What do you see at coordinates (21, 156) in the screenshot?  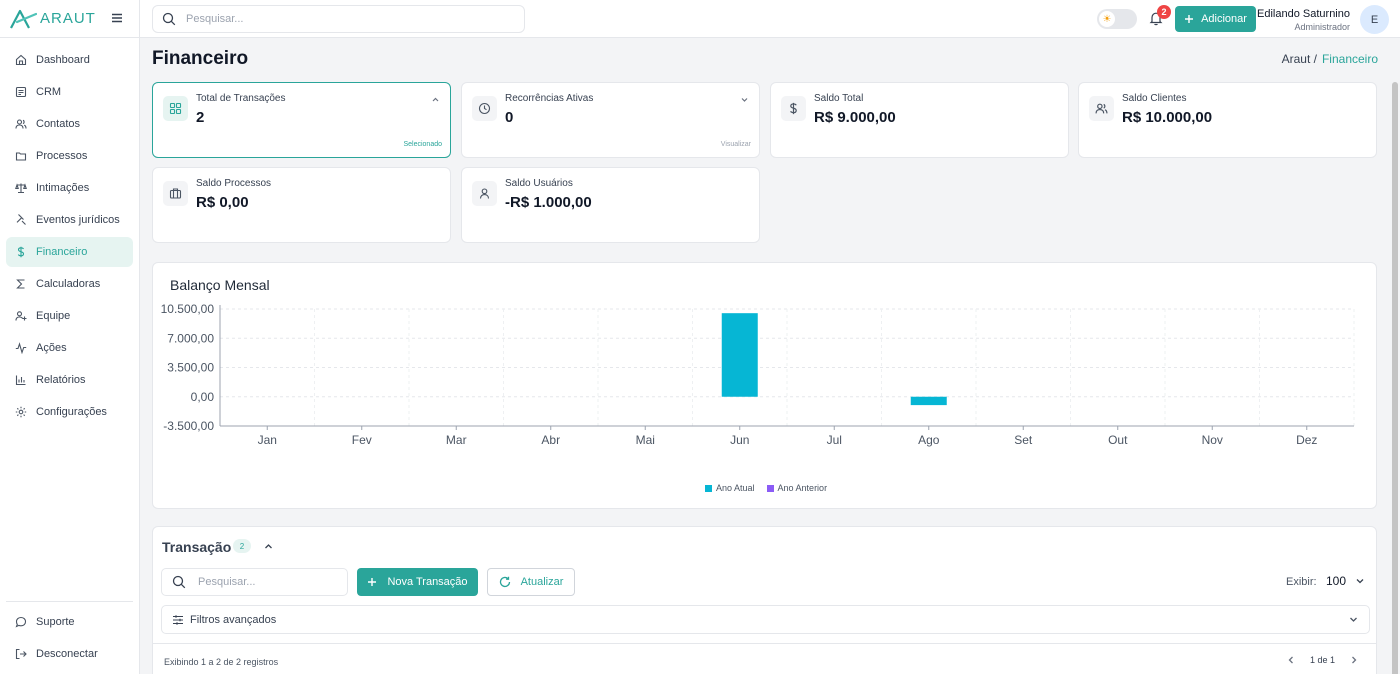 I see `folder-icon` at bounding box center [21, 156].